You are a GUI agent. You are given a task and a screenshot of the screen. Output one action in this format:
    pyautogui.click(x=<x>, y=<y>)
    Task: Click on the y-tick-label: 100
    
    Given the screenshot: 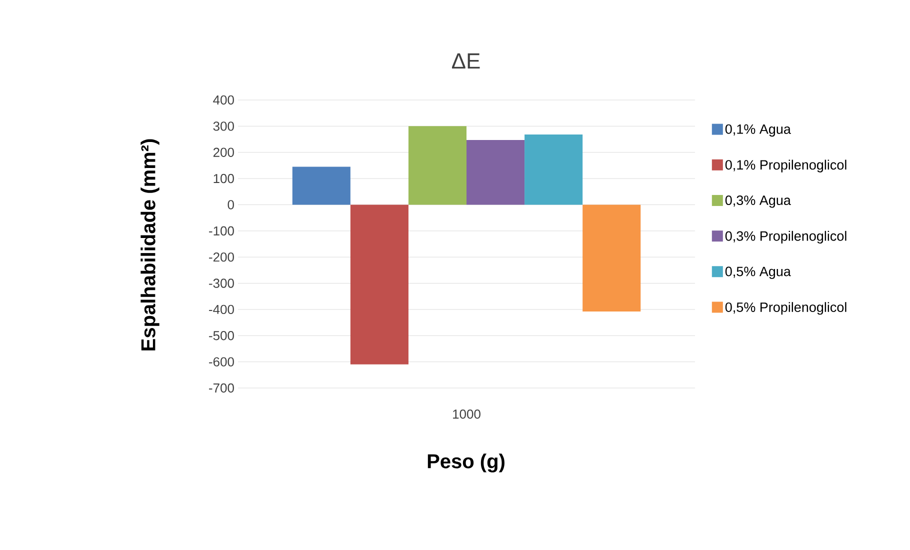 What is the action you would take?
    pyautogui.click(x=224, y=179)
    